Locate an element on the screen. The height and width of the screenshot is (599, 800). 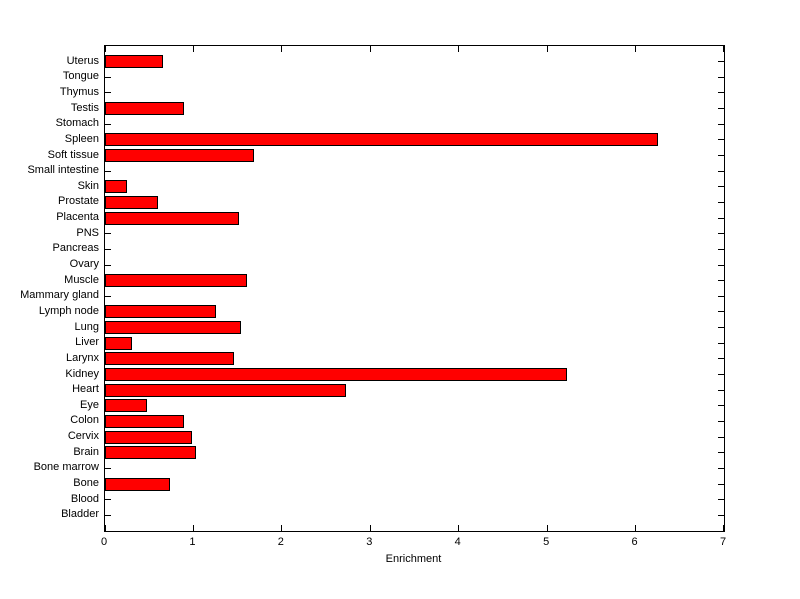
category-label: PNS is located at coordinates (87, 232).